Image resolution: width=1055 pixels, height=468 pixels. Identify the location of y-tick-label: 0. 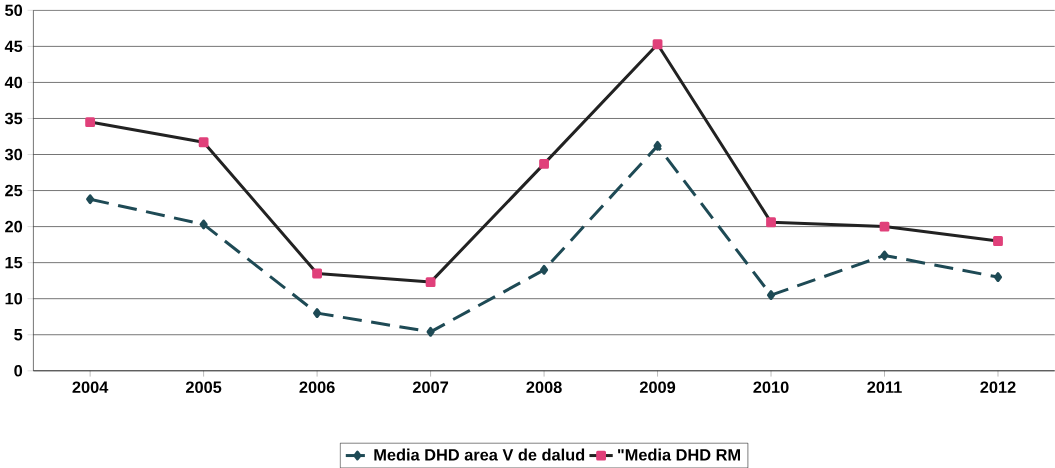
(18, 370).